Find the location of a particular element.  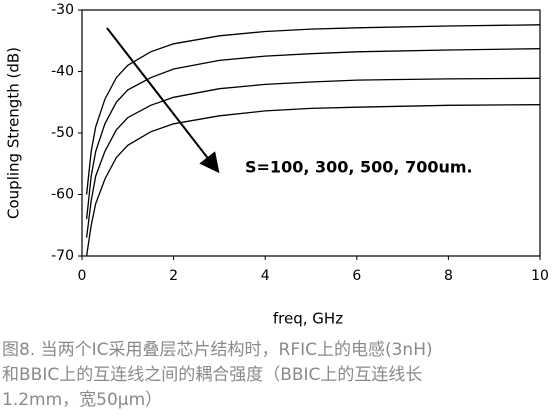

caption-line: 和BBIC上的互连线之间的耦合强度（BBIC上的互连线长 is located at coordinates (212, 375).